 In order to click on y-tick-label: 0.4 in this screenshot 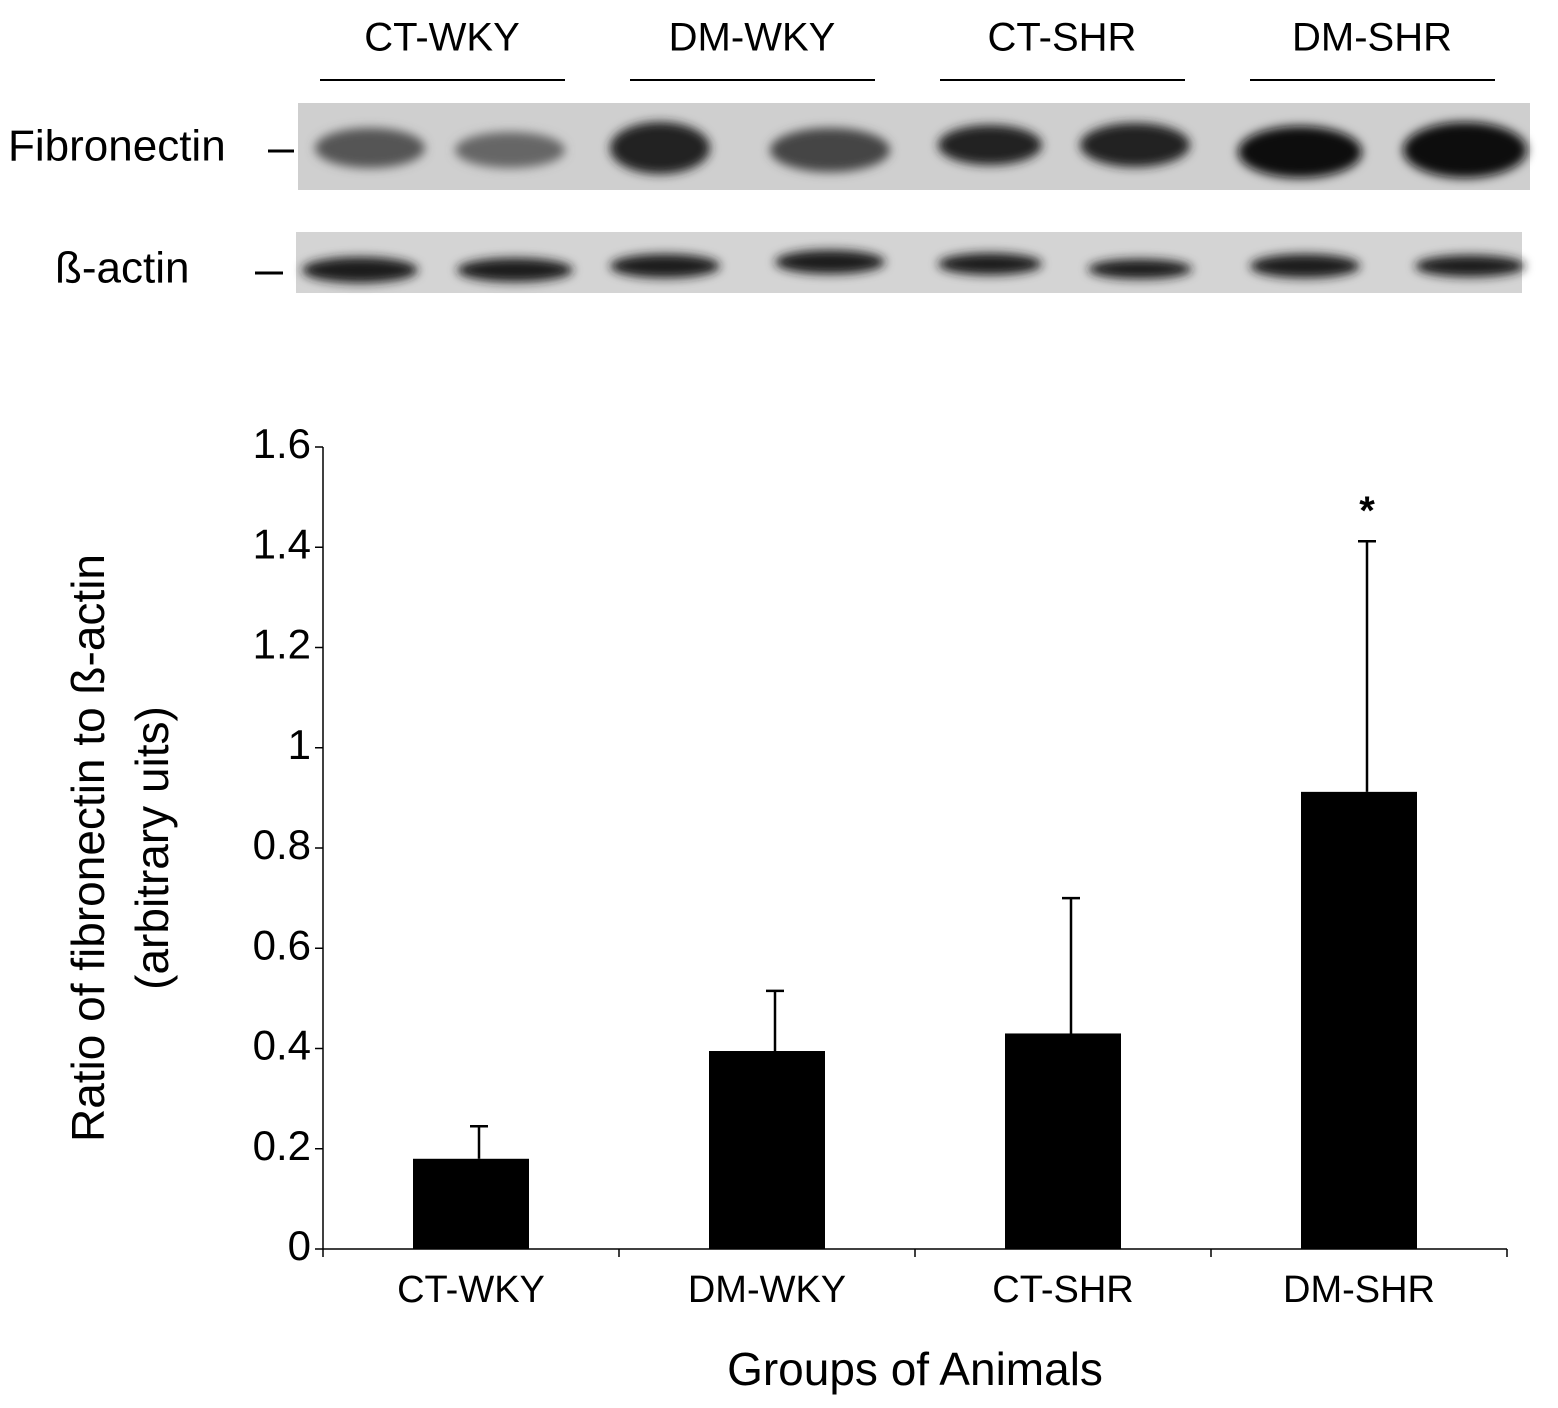, I will do `click(282, 1045)`.